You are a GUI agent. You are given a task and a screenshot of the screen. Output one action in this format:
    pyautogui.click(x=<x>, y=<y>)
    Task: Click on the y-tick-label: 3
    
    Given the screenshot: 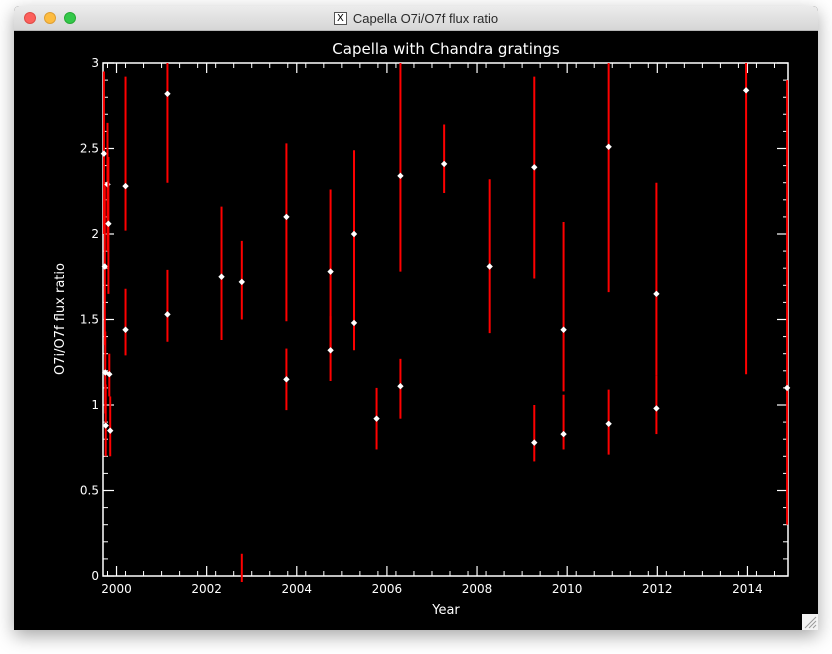 What is the action you would take?
    pyautogui.click(x=95, y=63)
    